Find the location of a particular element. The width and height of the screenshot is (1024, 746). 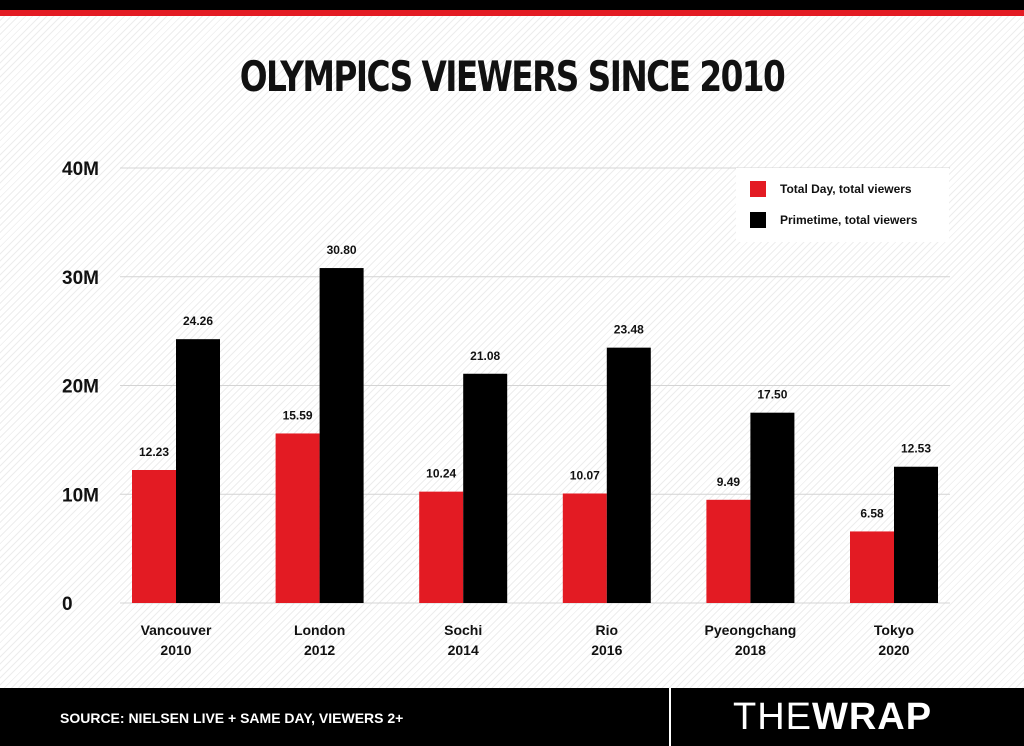

y-tick-label: 20M is located at coordinates (80, 387).